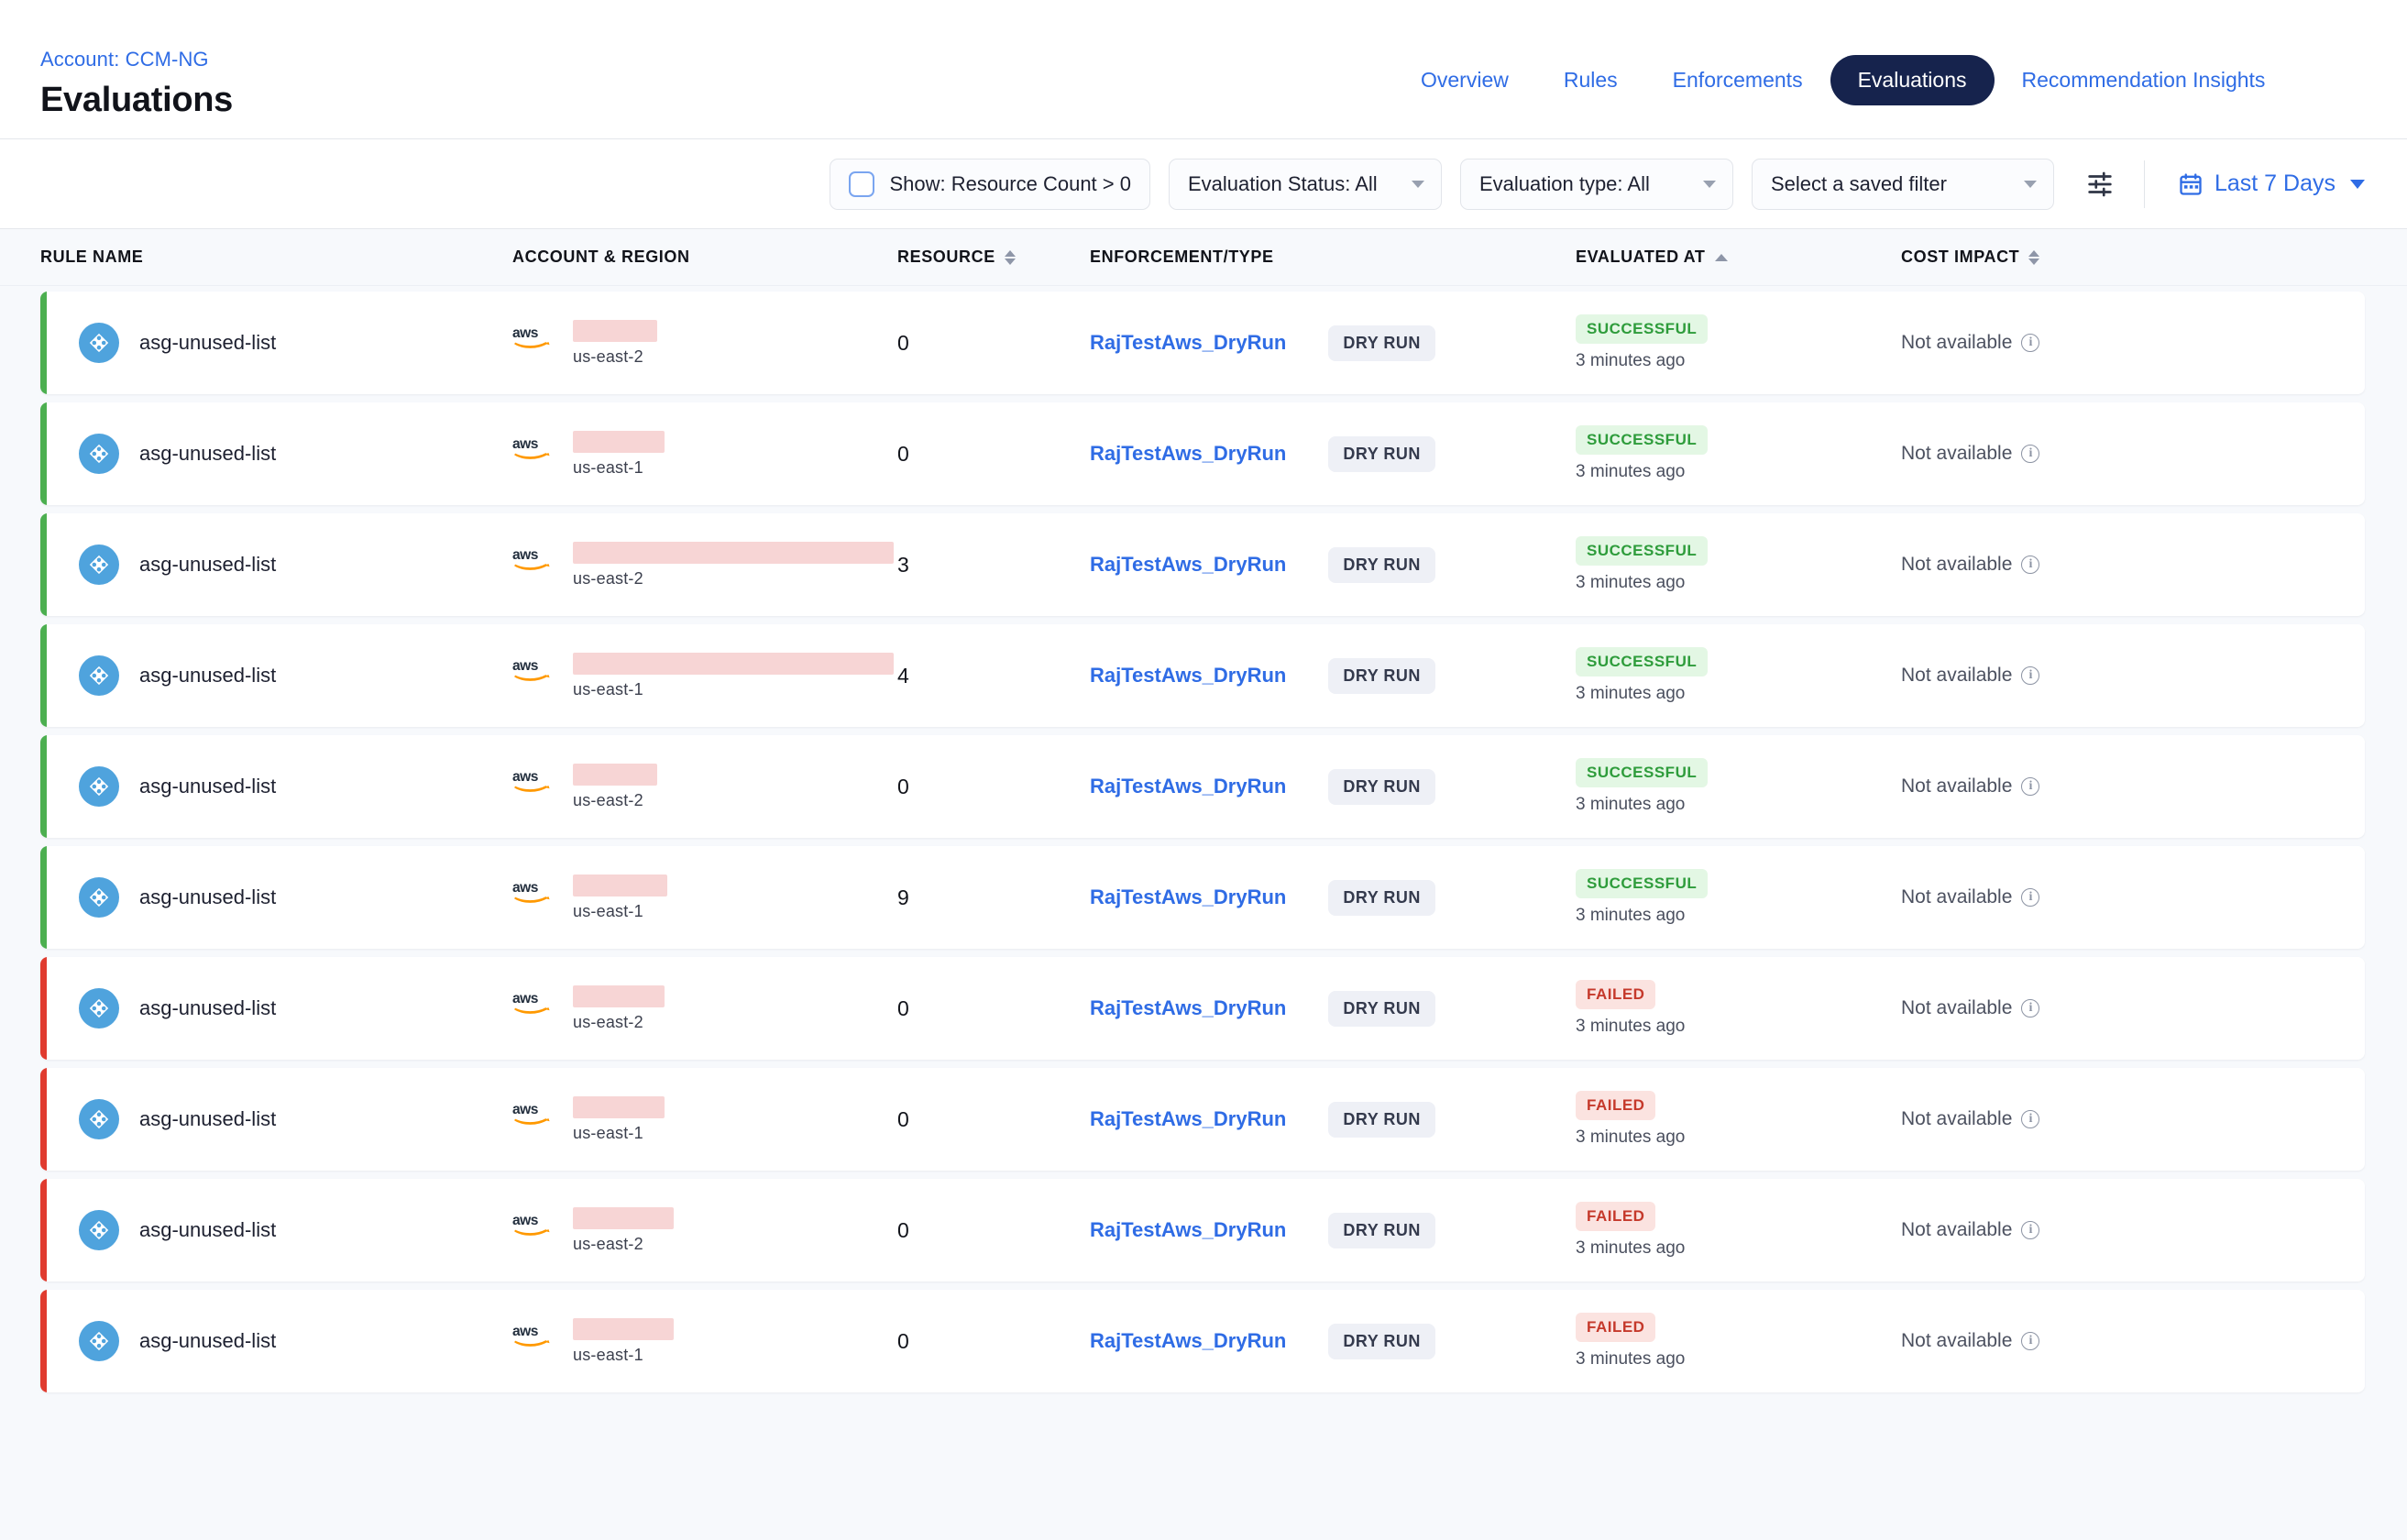  Describe the element at coordinates (1738, 257) in the screenshot. I see `column-header-evaluated-at: EVALUATED AT` at that location.